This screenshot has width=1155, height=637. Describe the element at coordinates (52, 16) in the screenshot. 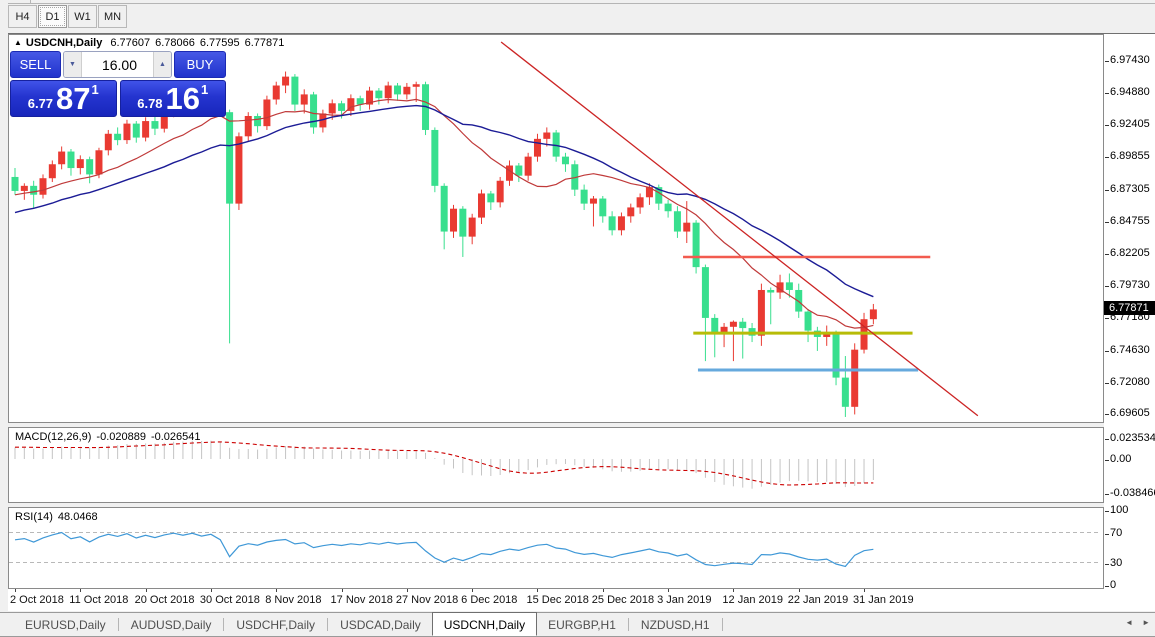

I see `period-tab-d1: D1` at that location.